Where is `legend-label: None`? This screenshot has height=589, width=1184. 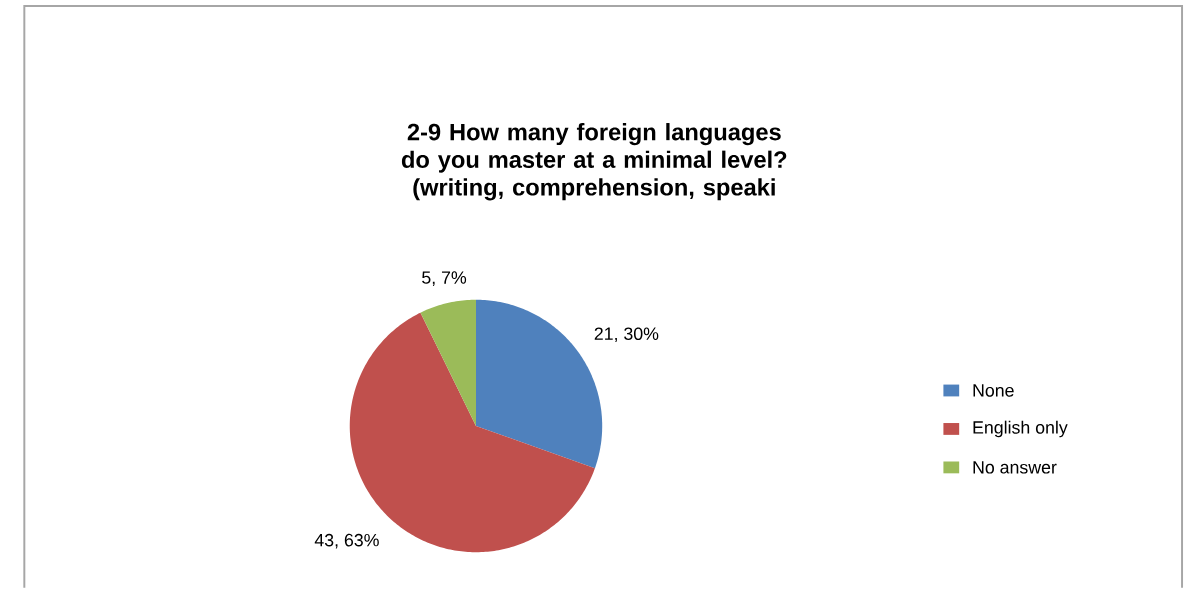
legend-label: None is located at coordinates (993, 390).